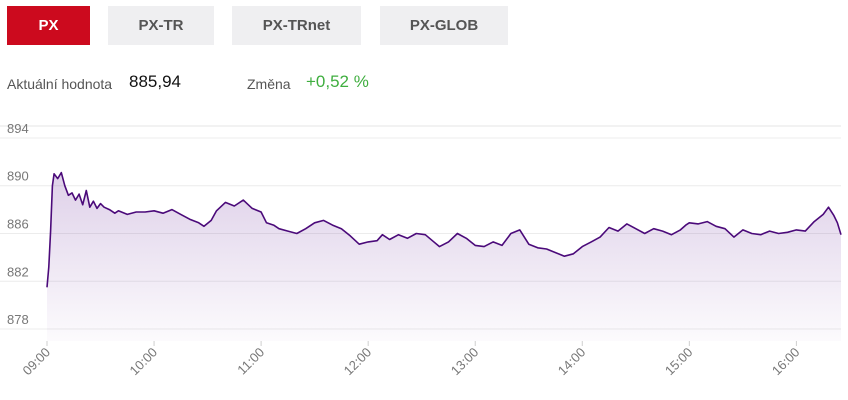  What do you see at coordinates (48, 25) in the screenshot?
I see `tab-px: PX` at bounding box center [48, 25].